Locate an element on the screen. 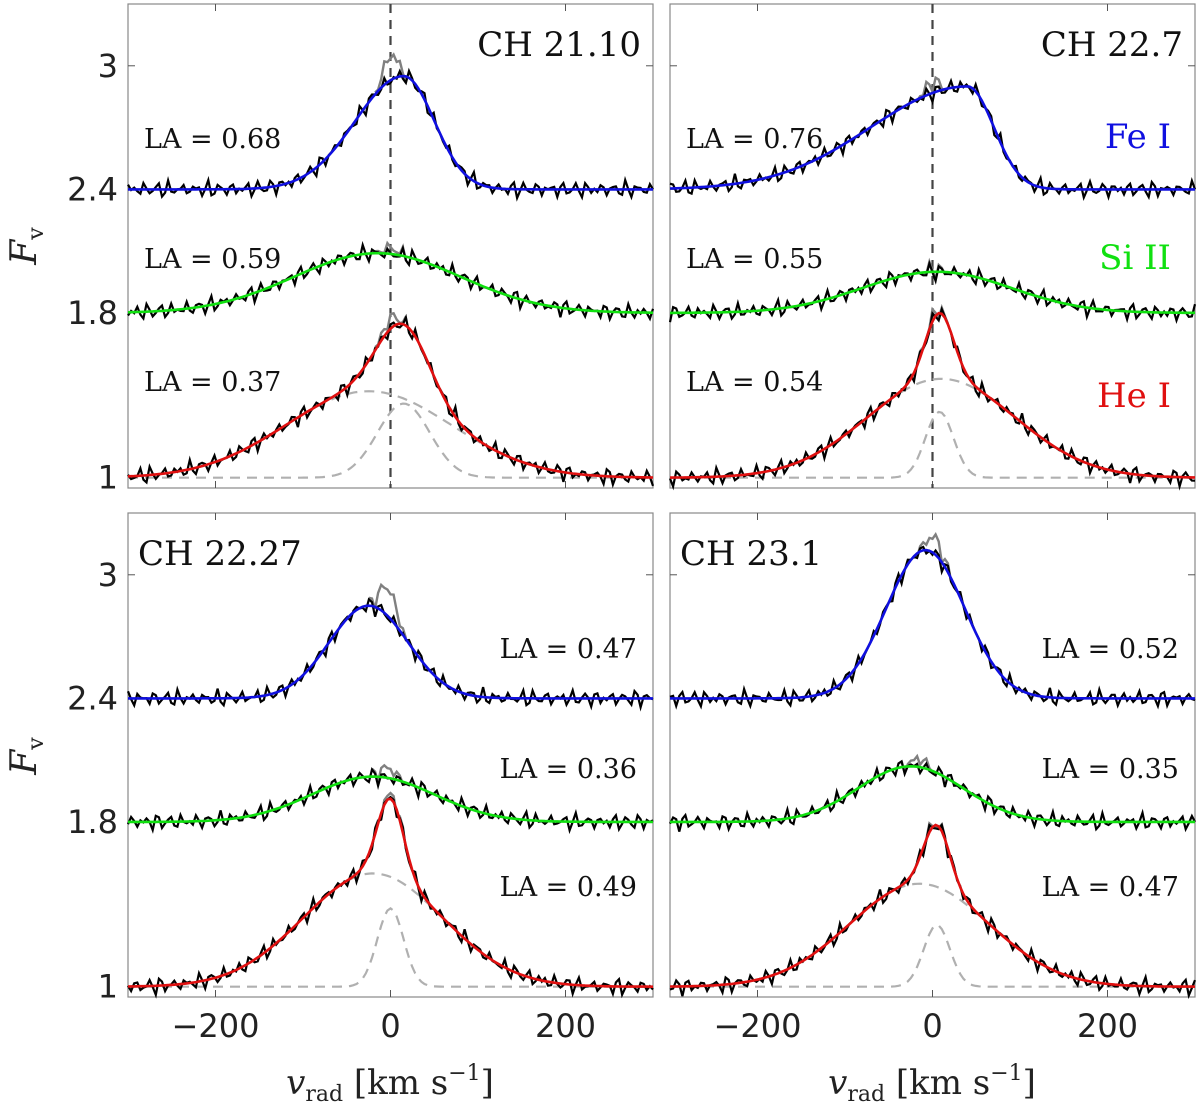 This screenshot has width=1200, height=1109. la-label-he: LA = 0.49 is located at coordinates (568, 887).